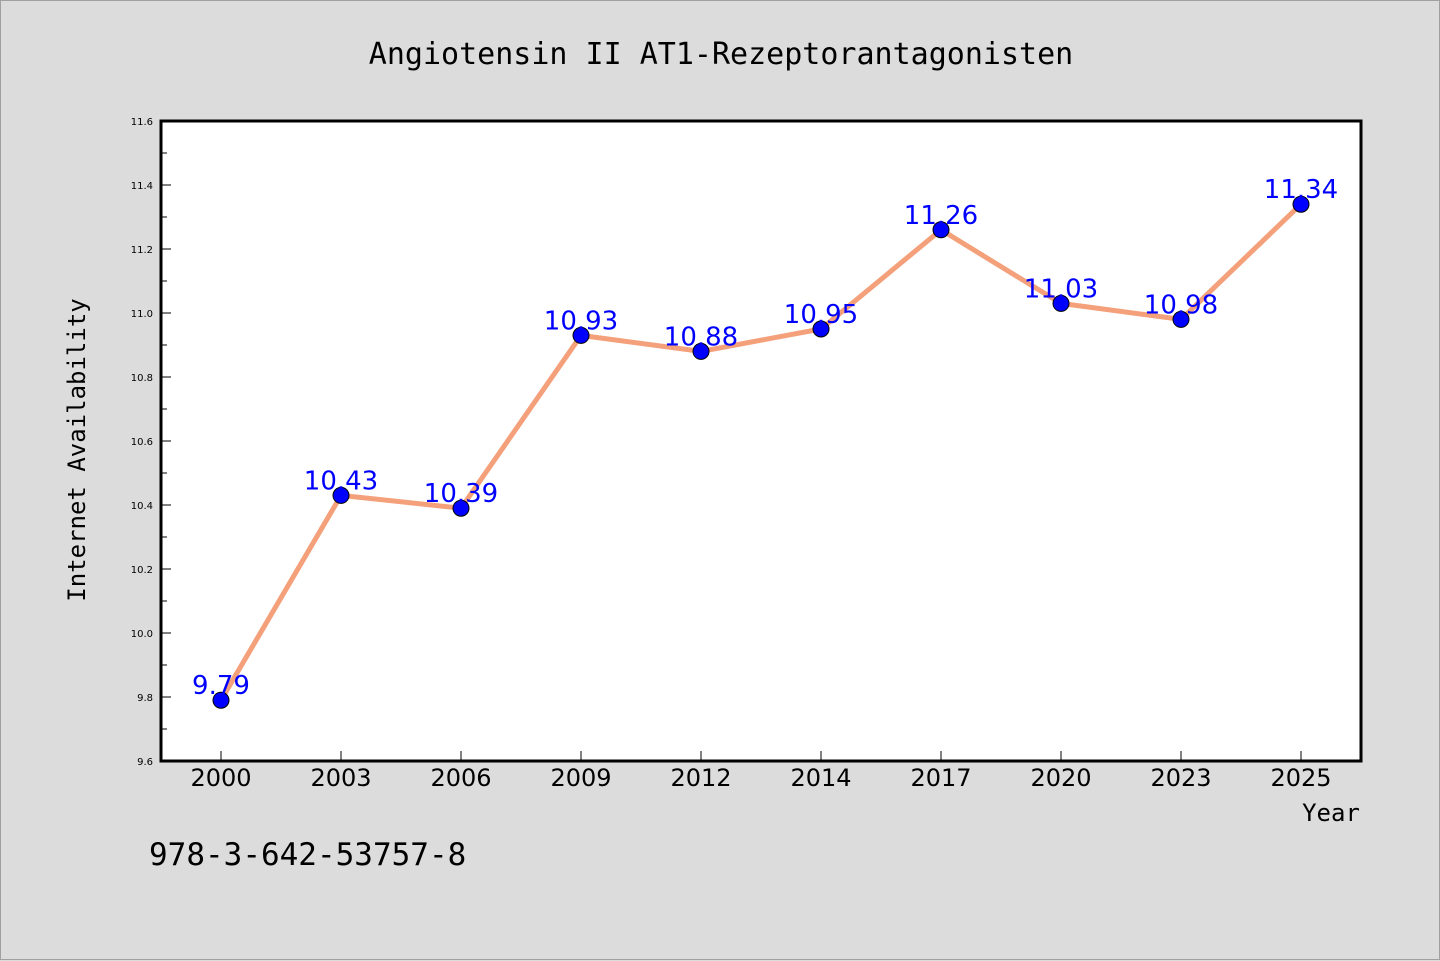 The height and width of the screenshot is (961, 1440). What do you see at coordinates (145, 698) in the screenshot?
I see `y-tick-label: 9.8` at bounding box center [145, 698].